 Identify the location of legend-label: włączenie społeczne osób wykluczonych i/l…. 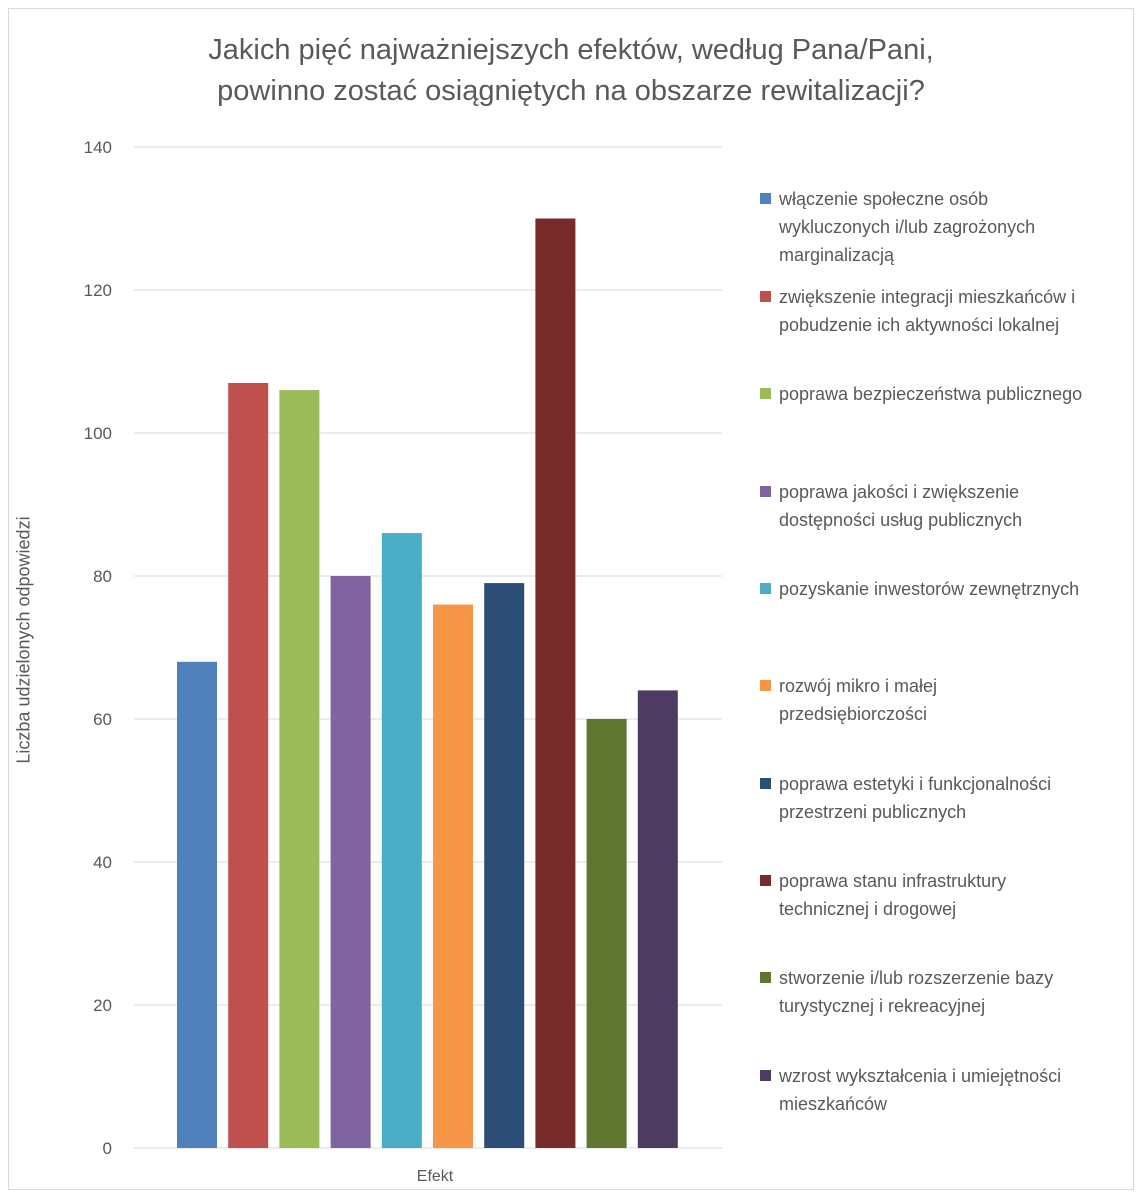
(959, 227).